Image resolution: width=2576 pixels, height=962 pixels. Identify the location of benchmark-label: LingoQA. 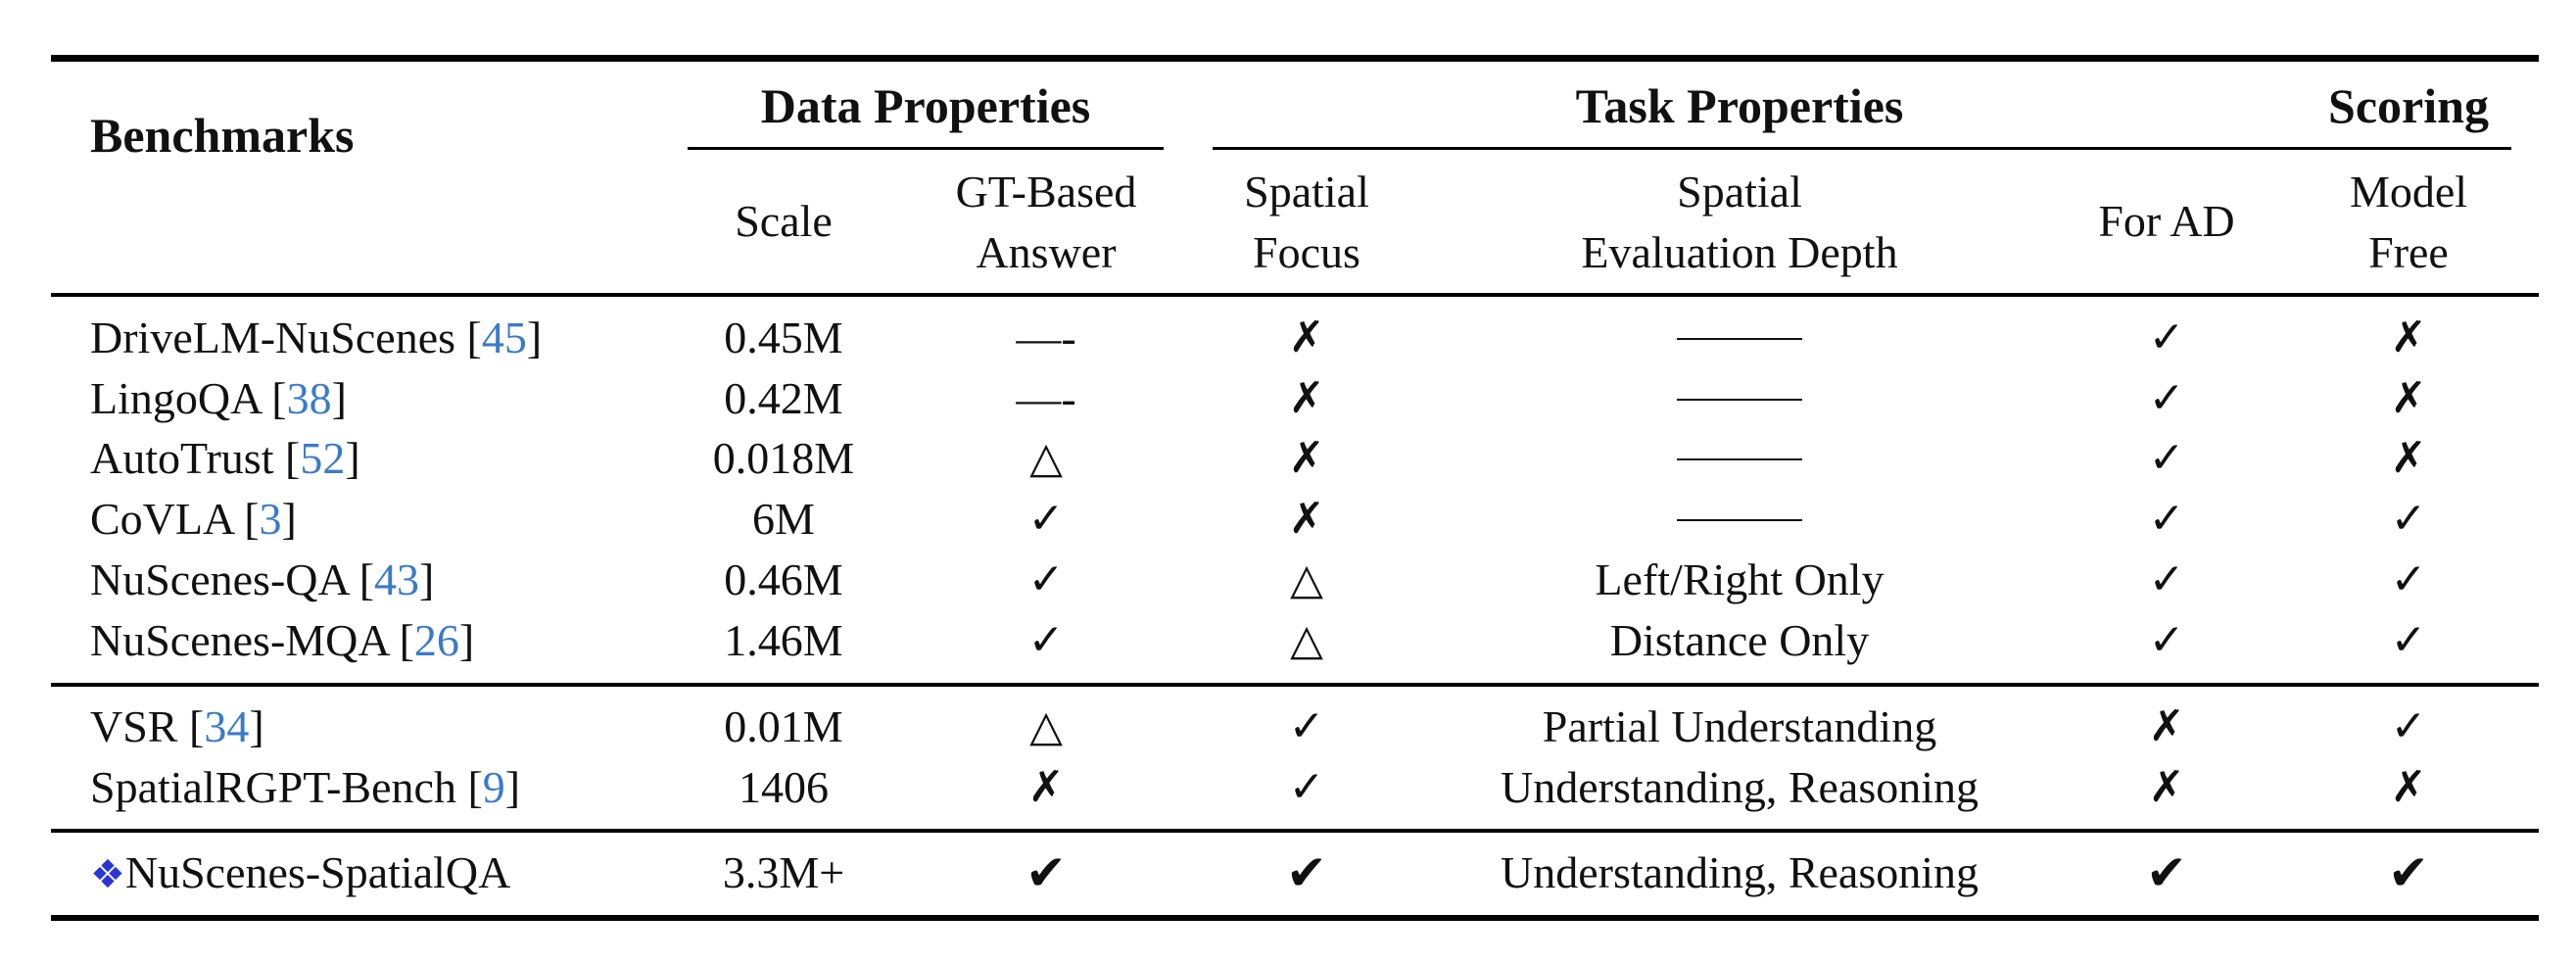
(176, 398).